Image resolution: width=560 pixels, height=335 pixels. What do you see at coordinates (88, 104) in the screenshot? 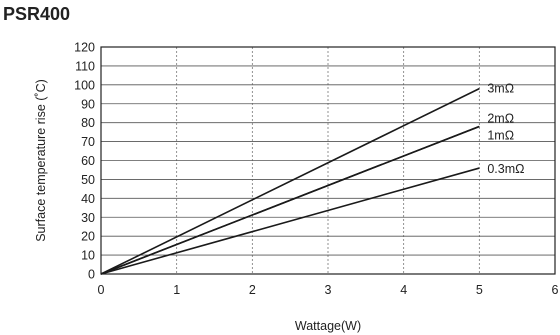
I see `y-tick-label: 90` at bounding box center [88, 104].